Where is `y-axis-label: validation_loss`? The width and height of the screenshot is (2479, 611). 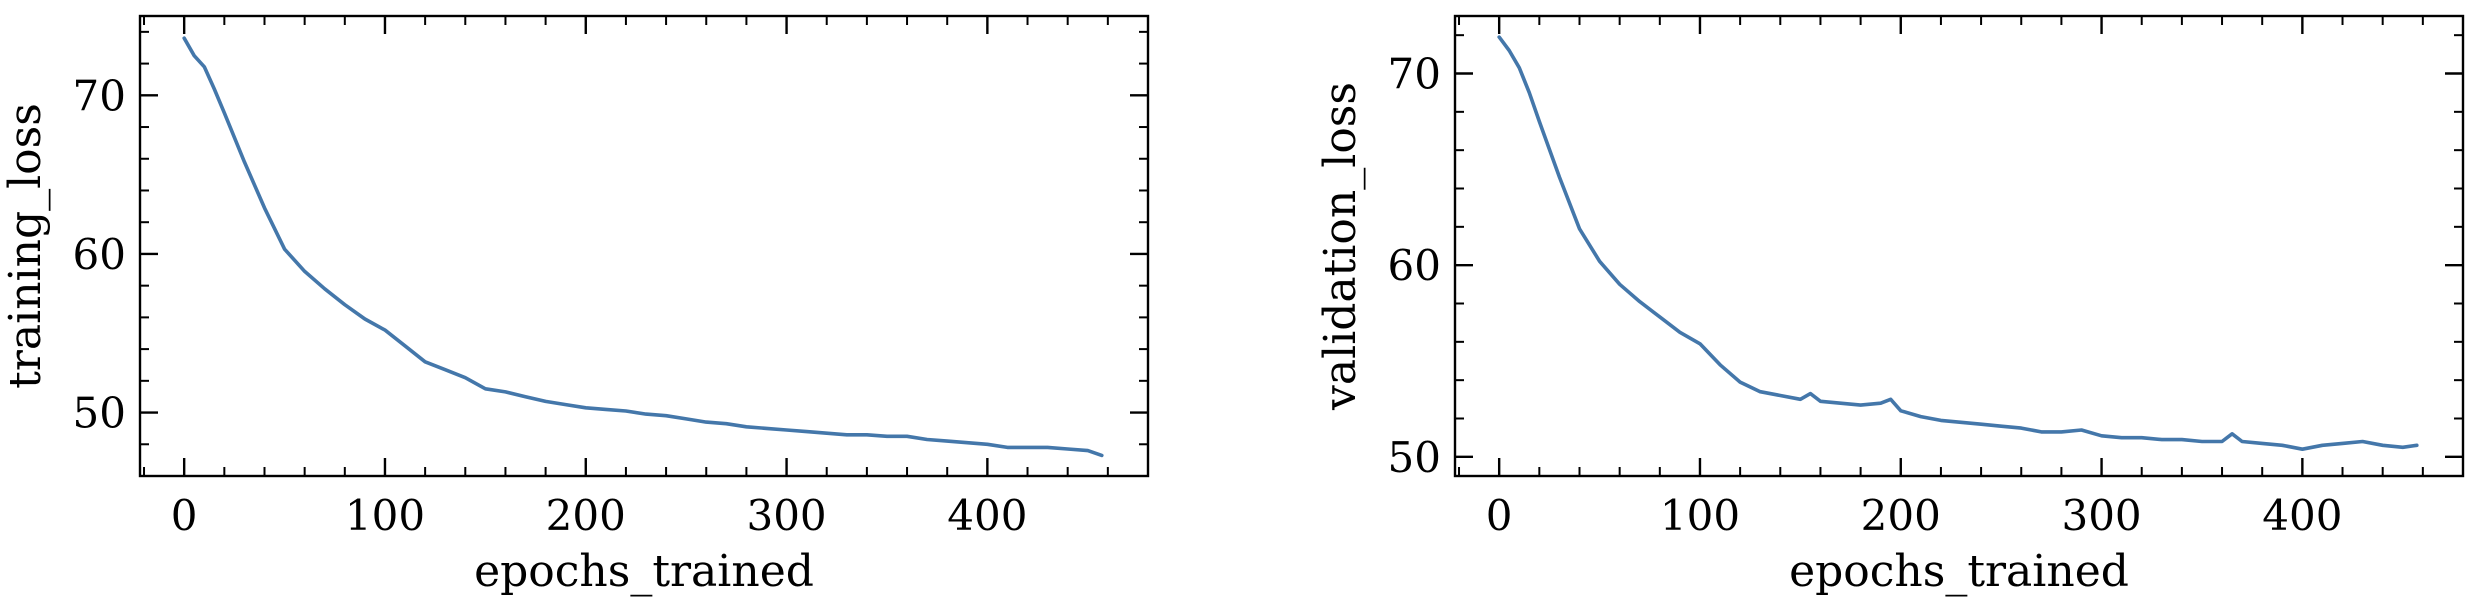
y-axis-label: validation_loss is located at coordinates (1340, 246).